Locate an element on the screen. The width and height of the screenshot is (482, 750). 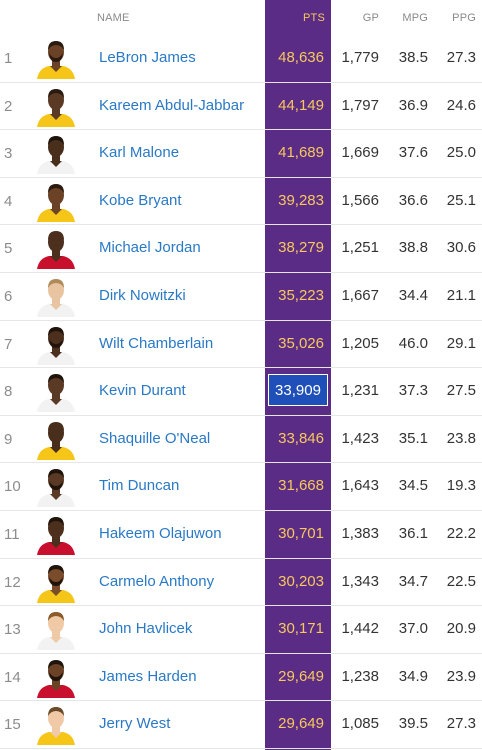
player-name-link: Shaquille O'Neal is located at coordinates (155, 438).